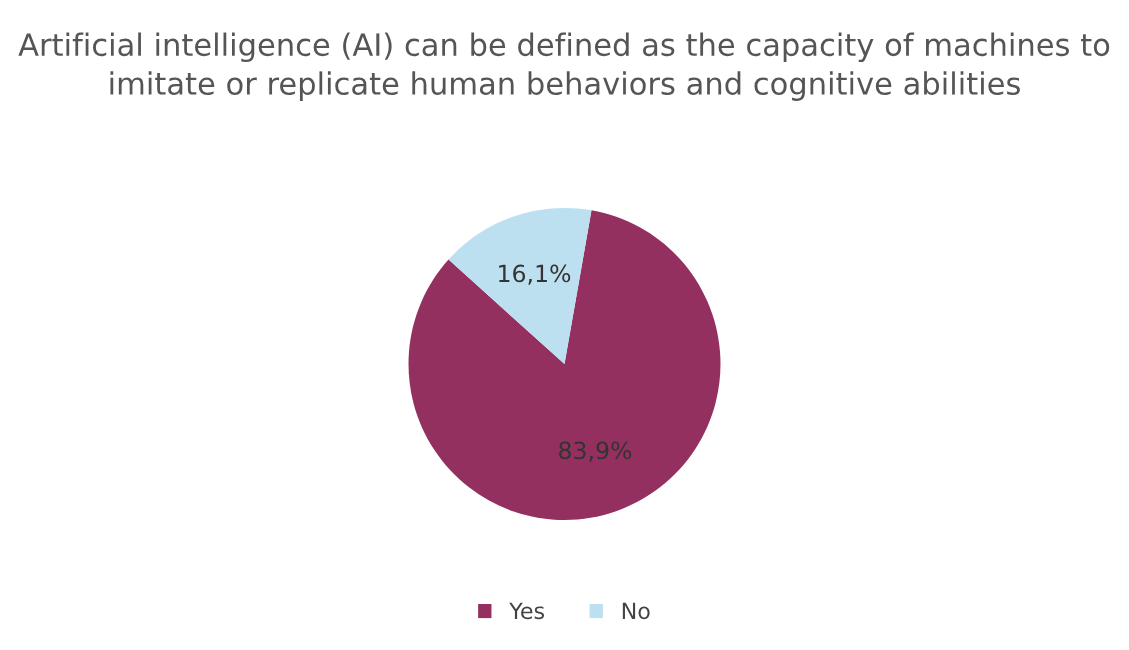  I want to click on legend-label: Yes, so click(527, 611).